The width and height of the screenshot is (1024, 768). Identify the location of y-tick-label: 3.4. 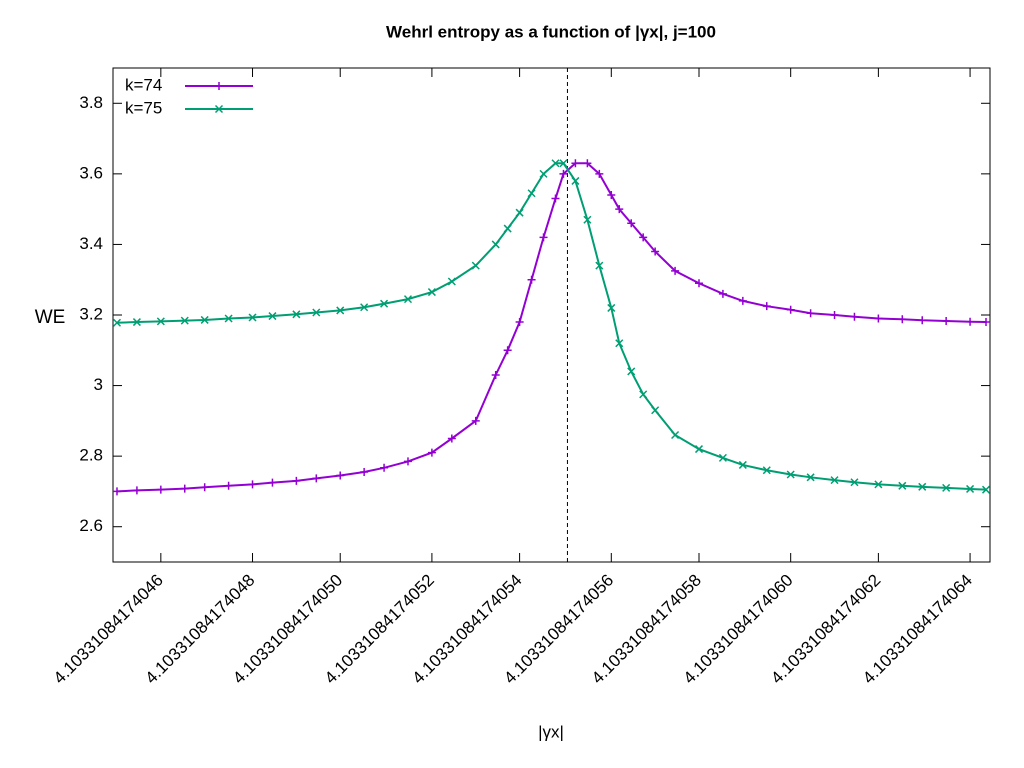
(91, 243).